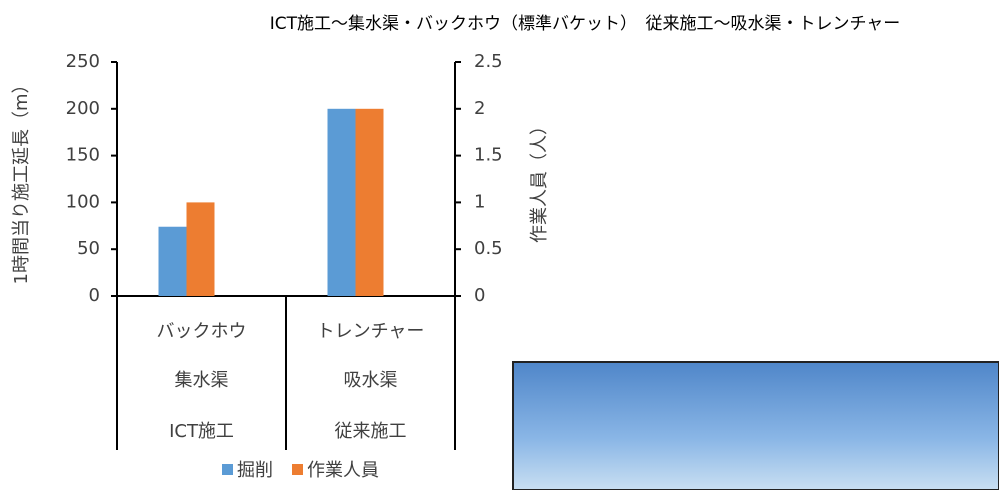  Describe the element at coordinates (343, 470) in the screenshot. I see `legend-label: 作業人員` at that location.